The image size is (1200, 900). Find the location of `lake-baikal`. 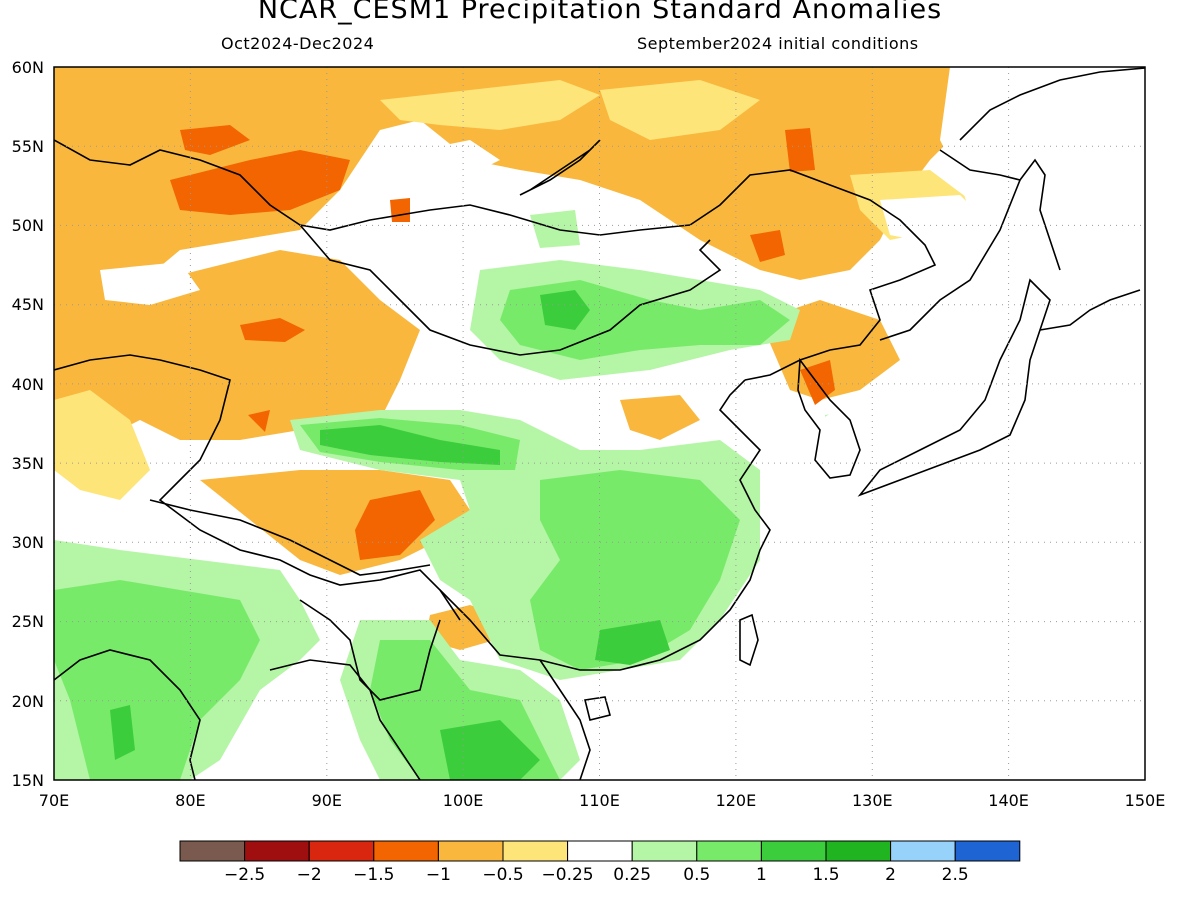

lake-baikal is located at coordinates (560, 167).